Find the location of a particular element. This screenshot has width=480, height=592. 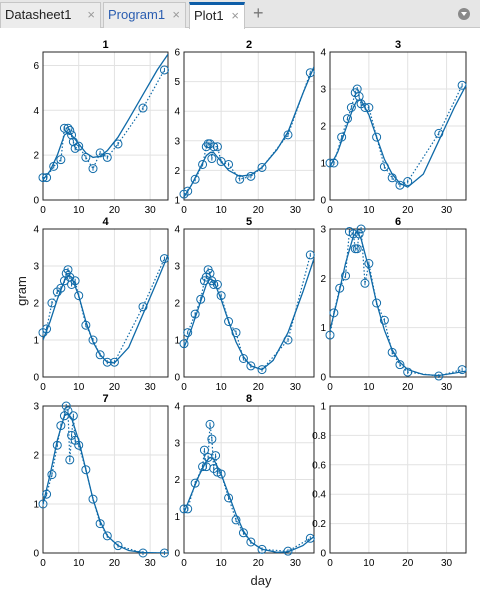

subplot-title: 3 is located at coordinates (398, 45).